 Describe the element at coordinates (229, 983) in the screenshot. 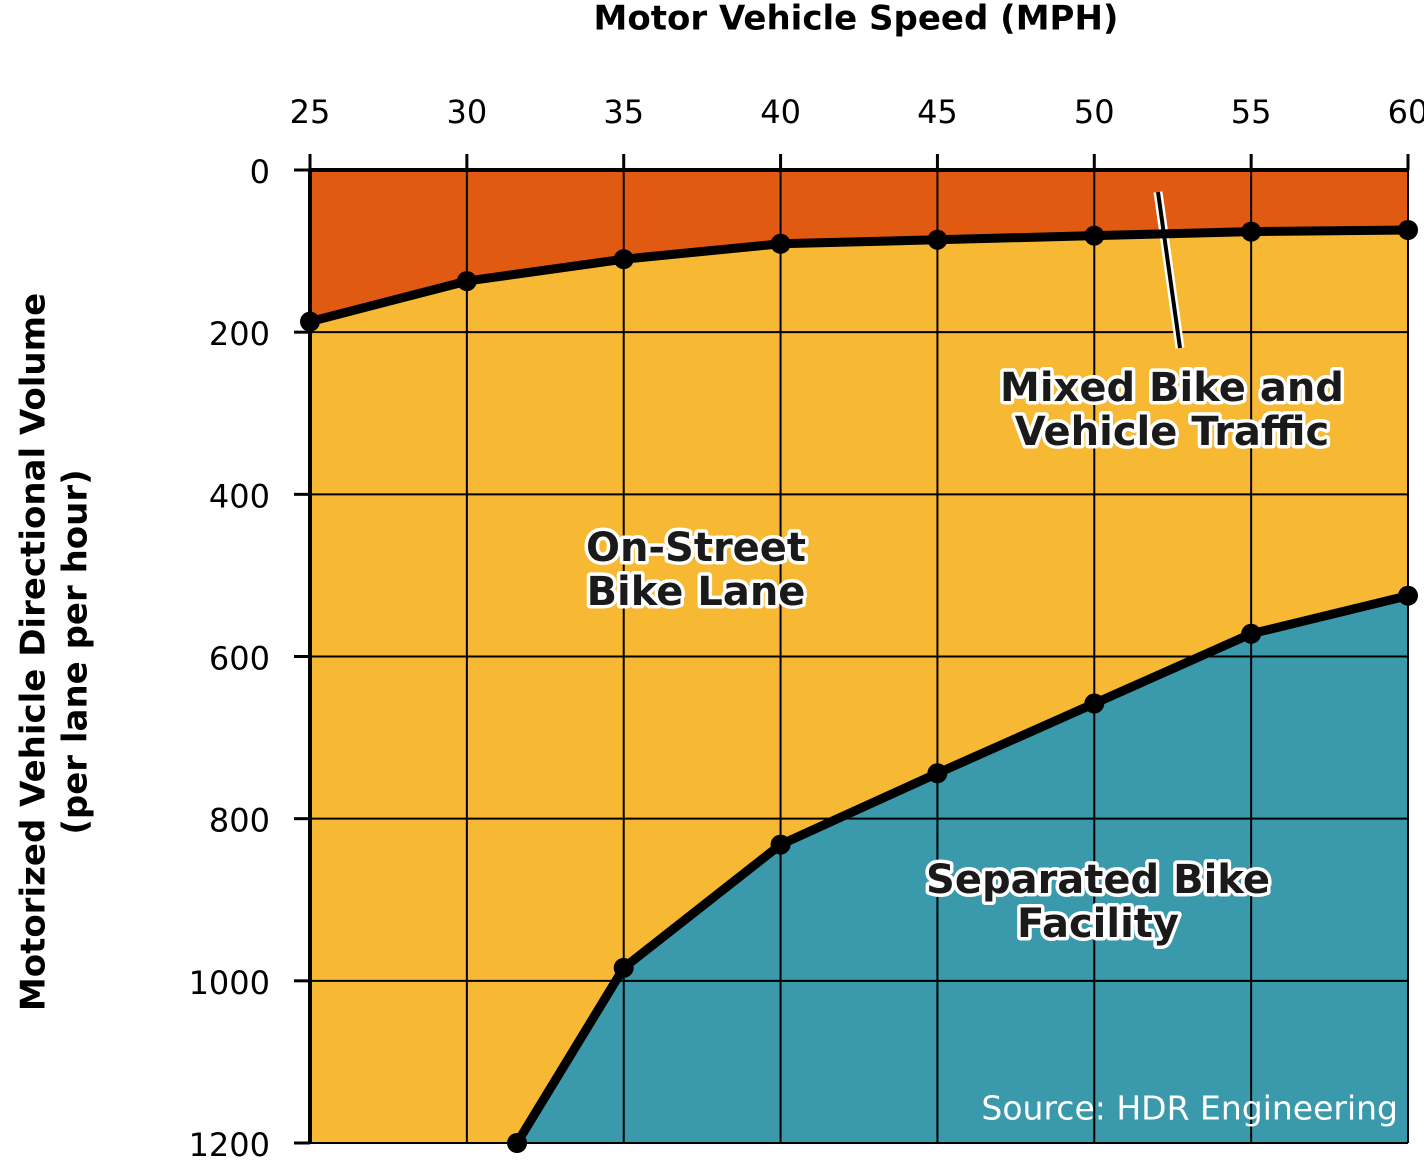

I see `y-tick-label: 1000` at that location.